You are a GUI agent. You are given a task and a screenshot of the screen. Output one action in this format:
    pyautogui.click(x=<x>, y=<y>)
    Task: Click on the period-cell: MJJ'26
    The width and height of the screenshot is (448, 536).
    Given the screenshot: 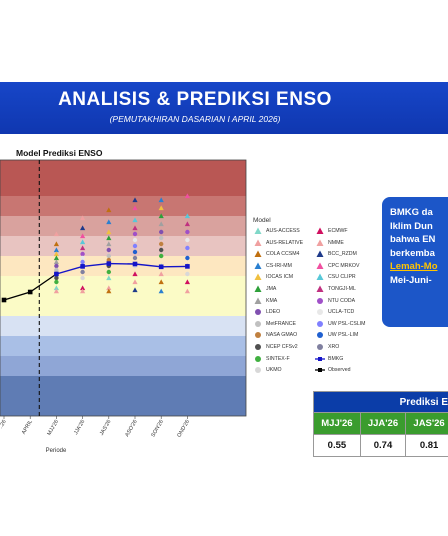 What is the action you would take?
    pyautogui.click(x=337, y=423)
    